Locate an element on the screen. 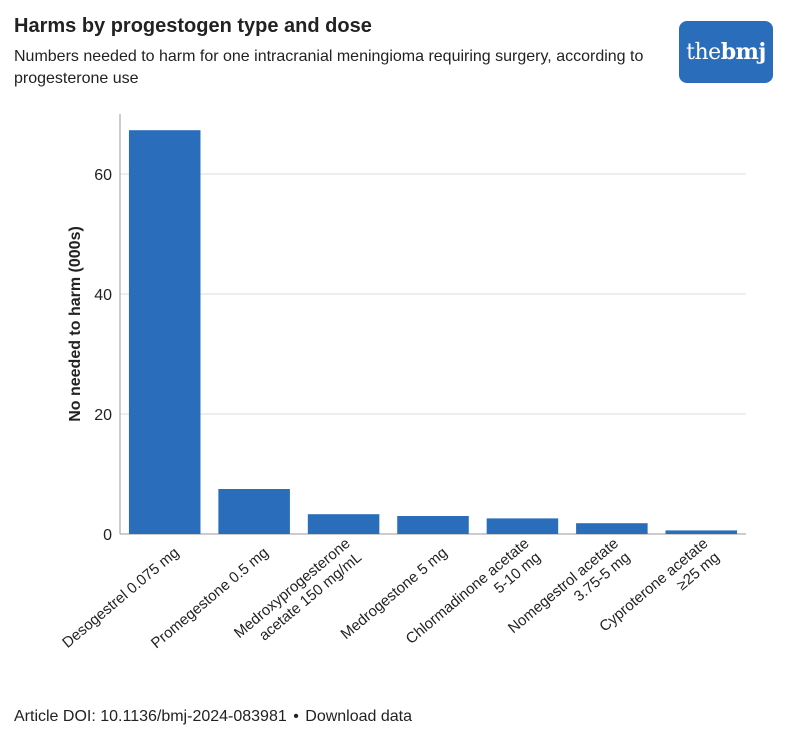 Image resolution: width=794 pixels, height=742 pixels. chart-title: Harms by progestogen type and dose is located at coordinates (193, 26).